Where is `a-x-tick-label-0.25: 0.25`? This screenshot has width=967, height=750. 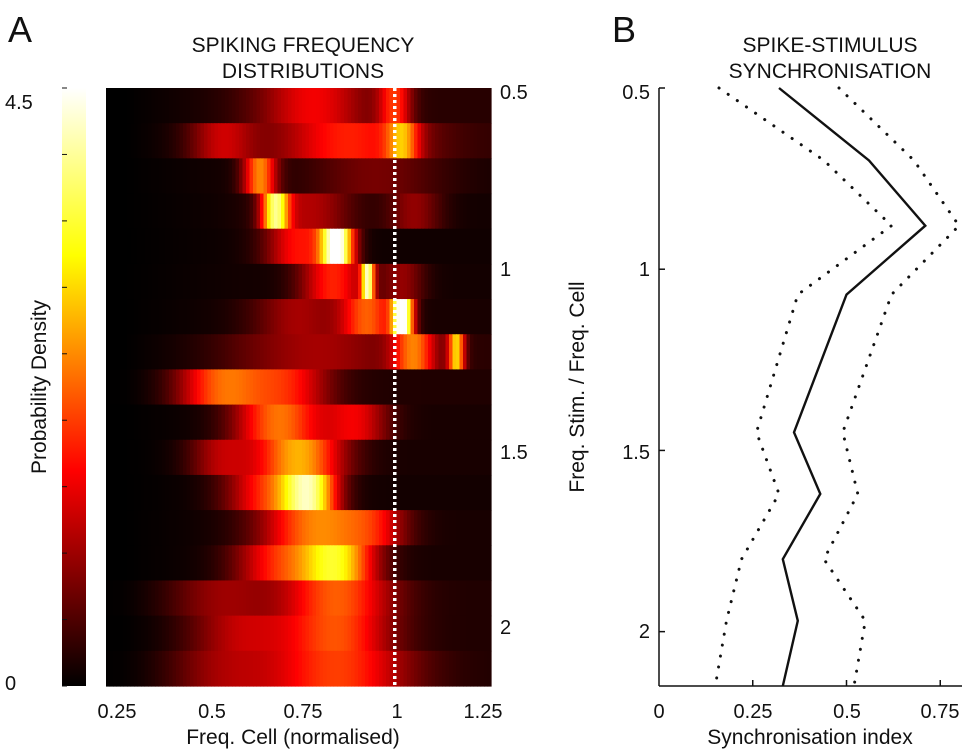 a-x-tick-label-0.25: 0.25 is located at coordinates (117, 712).